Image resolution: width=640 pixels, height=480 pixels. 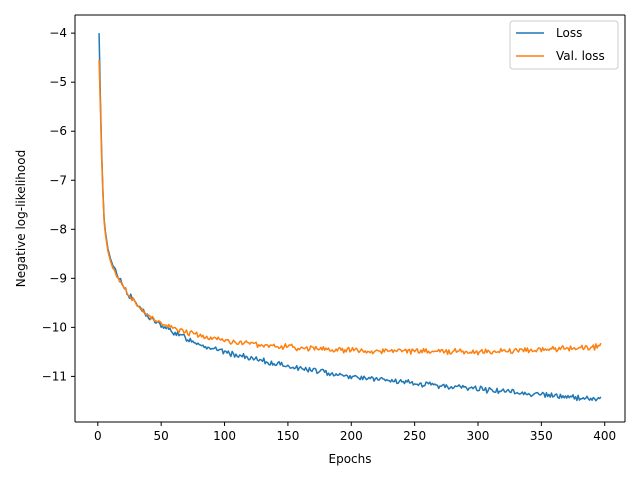 I want to click on y-tick-label: −7, so click(x=58, y=180).